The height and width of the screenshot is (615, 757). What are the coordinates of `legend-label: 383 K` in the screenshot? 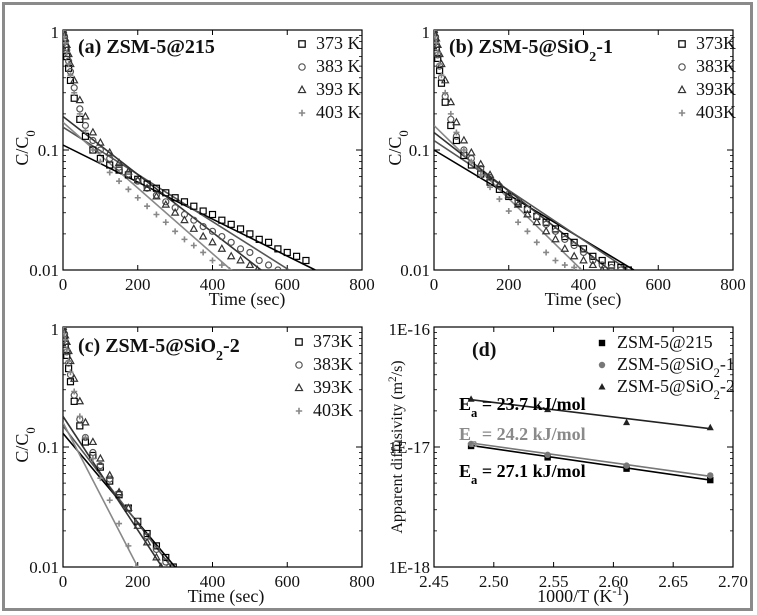 It's located at (338, 66).